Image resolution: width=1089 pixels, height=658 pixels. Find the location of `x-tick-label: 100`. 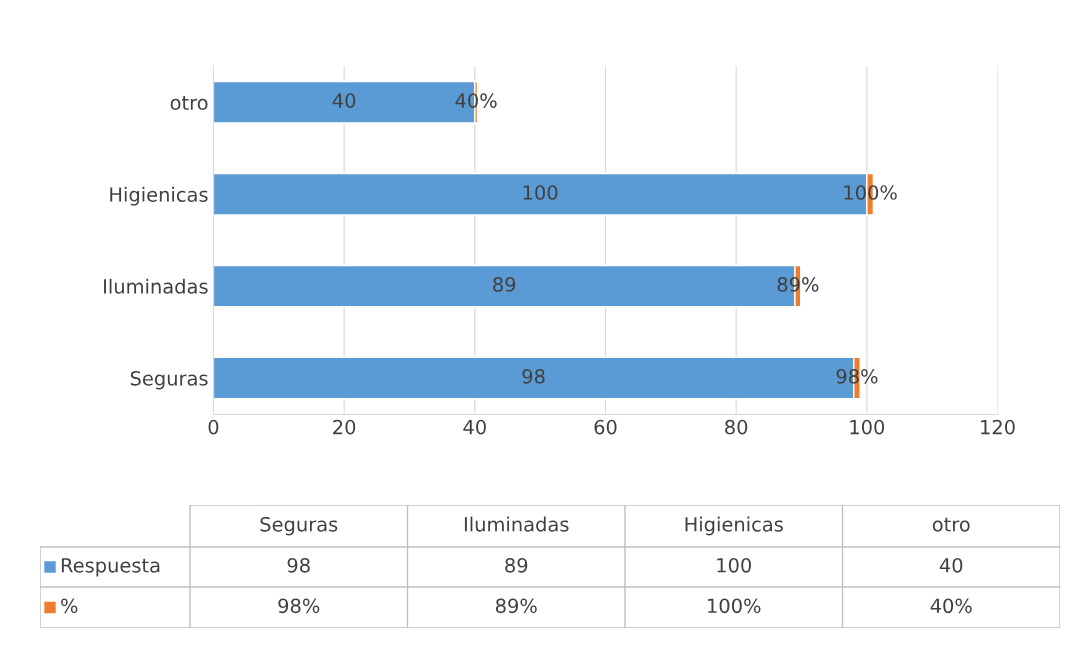

x-tick-label: 100 is located at coordinates (867, 427).